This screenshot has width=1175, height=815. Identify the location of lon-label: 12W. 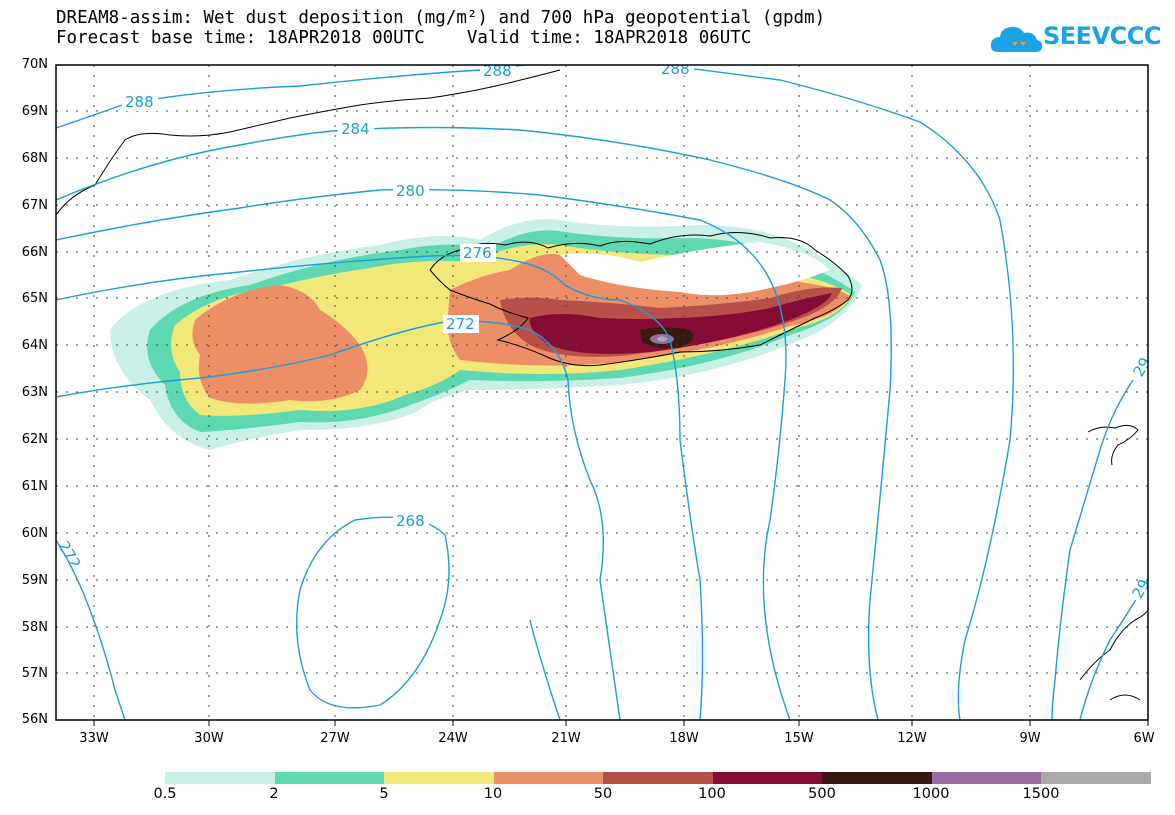
(912, 738).